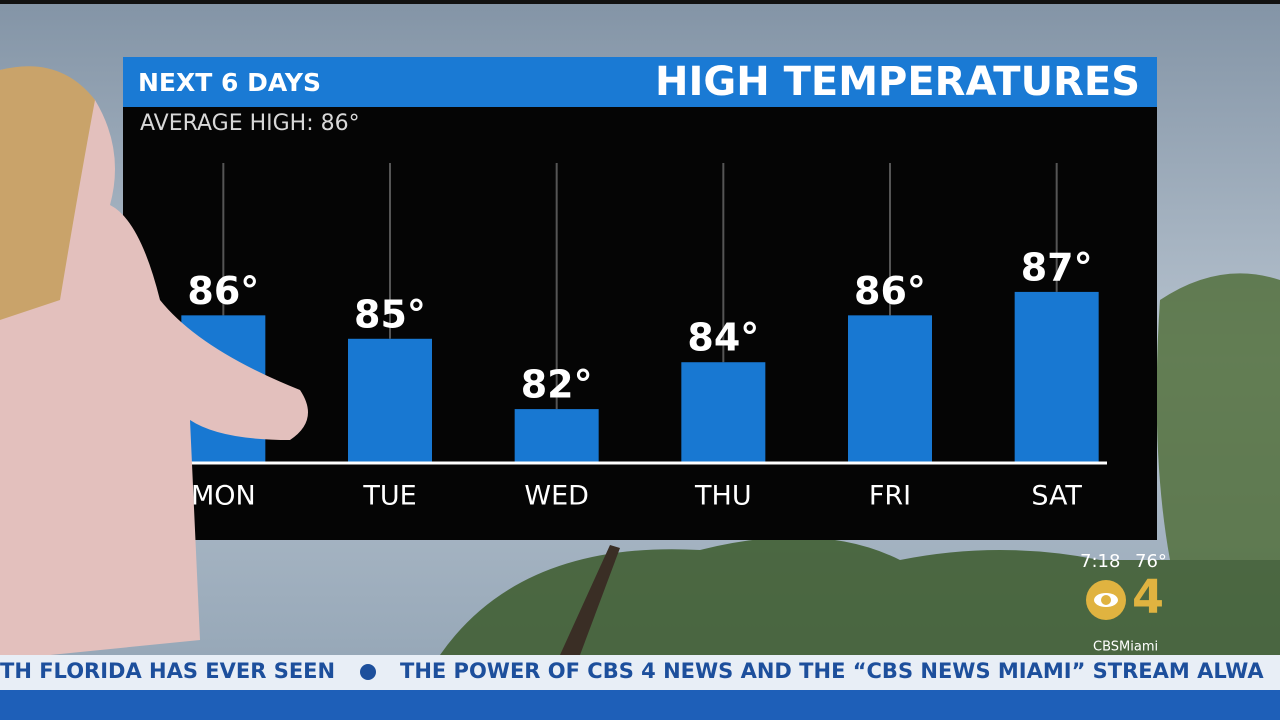 This screenshot has height=720, width=1280. What do you see at coordinates (389, 496) in the screenshot?
I see `x-tick-label: TUE` at bounding box center [389, 496].